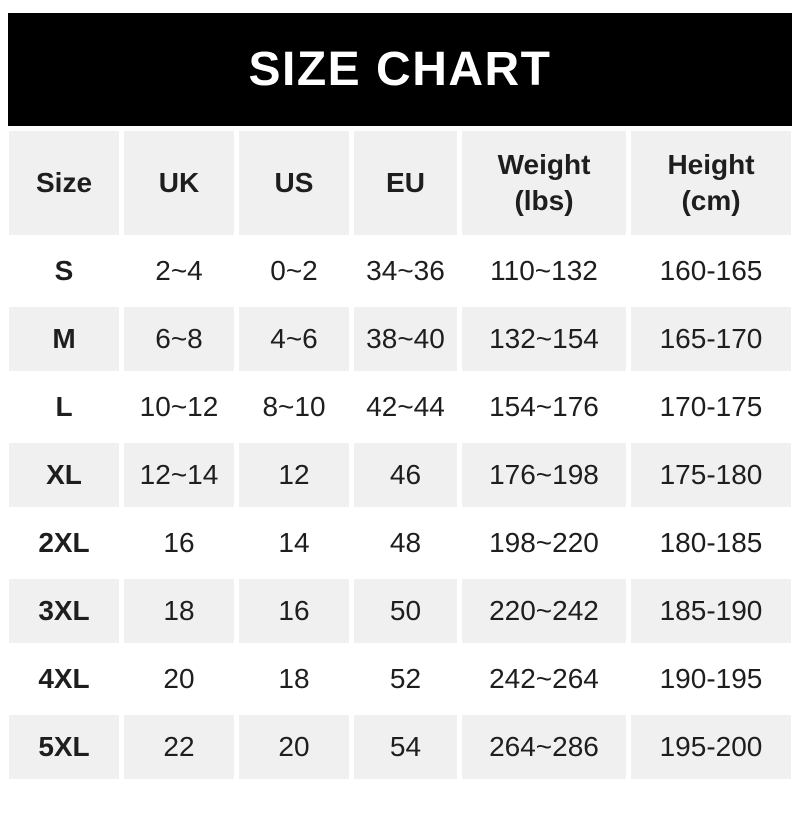 The height and width of the screenshot is (813, 800). What do you see at coordinates (544, 475) in the screenshot?
I see `cell-weight: 176~198` at bounding box center [544, 475].